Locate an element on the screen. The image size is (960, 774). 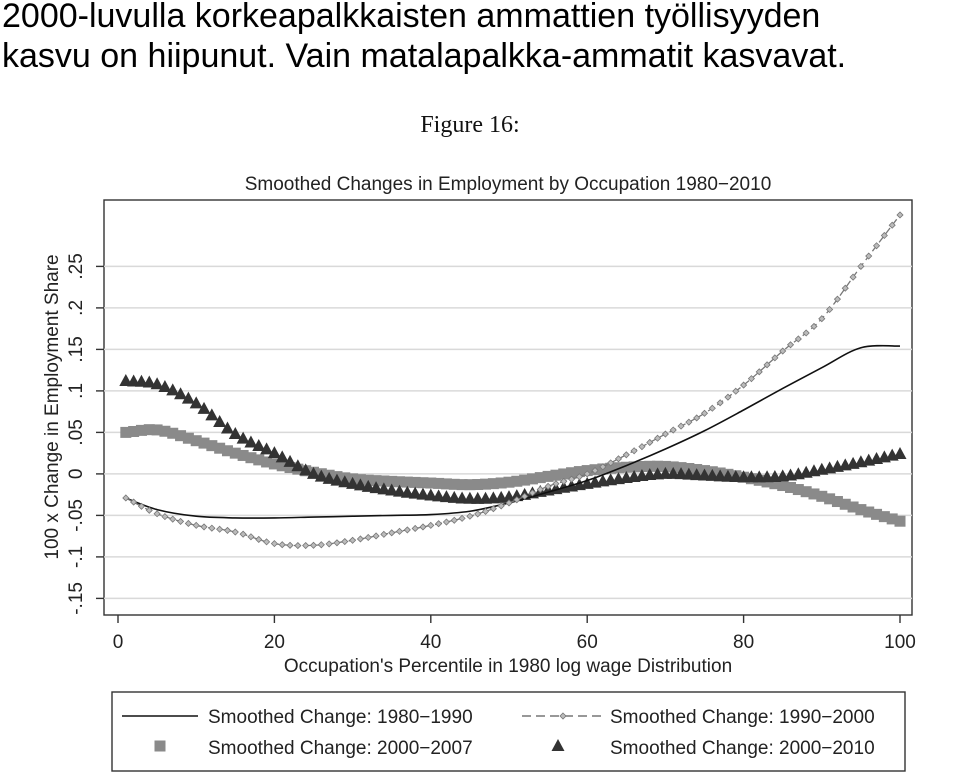
figure-label: Figure 16: is located at coordinates (469, 125).